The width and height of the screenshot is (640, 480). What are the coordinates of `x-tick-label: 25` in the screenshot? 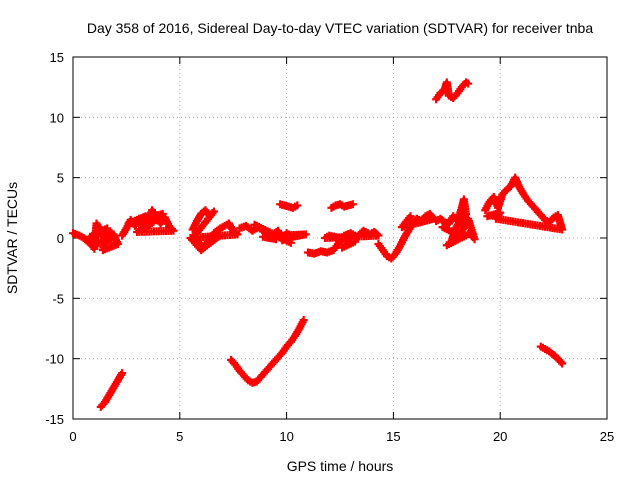 It's located at (607, 436).